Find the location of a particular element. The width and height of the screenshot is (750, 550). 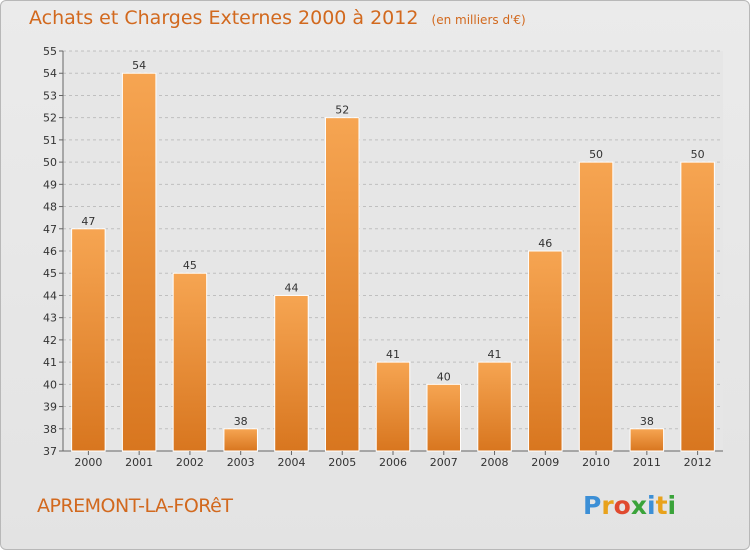

bar-value-label: 46 is located at coordinates (545, 243).